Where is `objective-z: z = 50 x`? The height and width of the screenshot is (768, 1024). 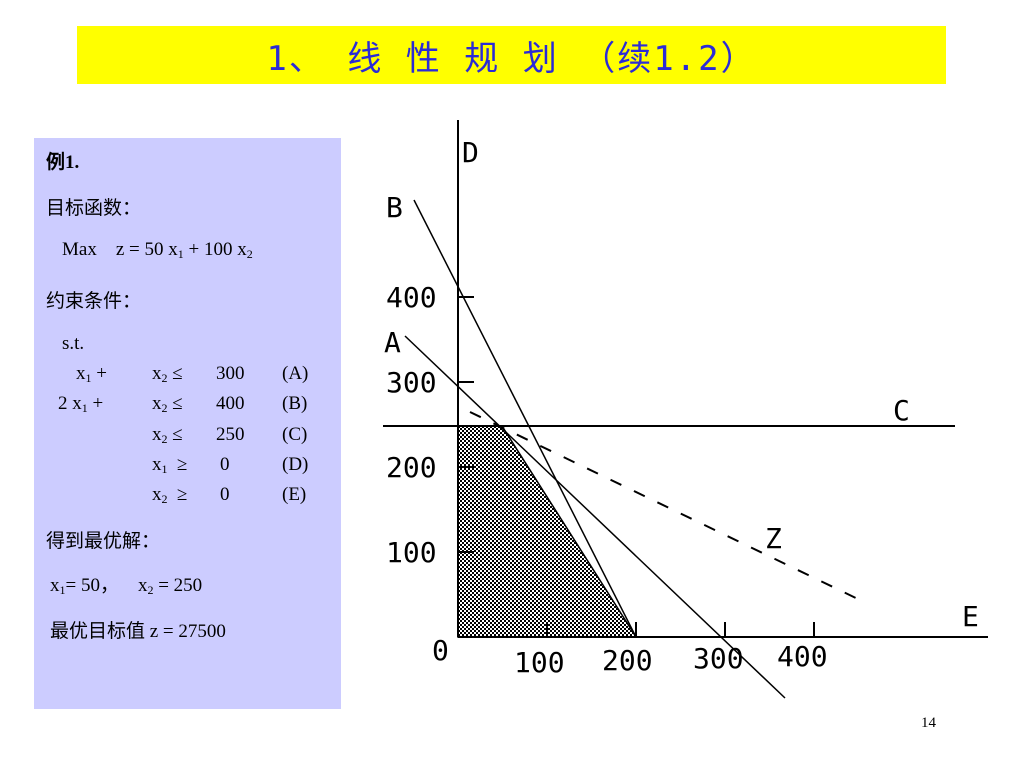
objective-z: z = 50 x is located at coordinates (146, 249).